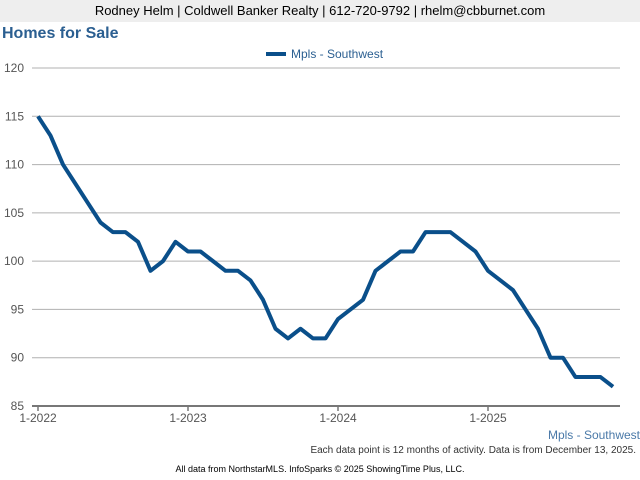 This screenshot has height=480, width=640. I want to click on series-label: Mpls - Southwest, so click(593, 435).